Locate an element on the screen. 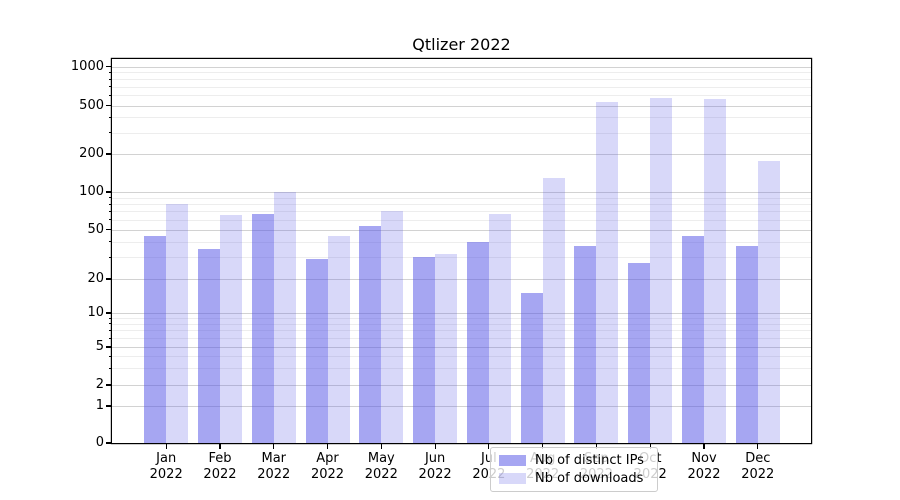  bar-distinct-ips-feb is located at coordinates (208, 345).